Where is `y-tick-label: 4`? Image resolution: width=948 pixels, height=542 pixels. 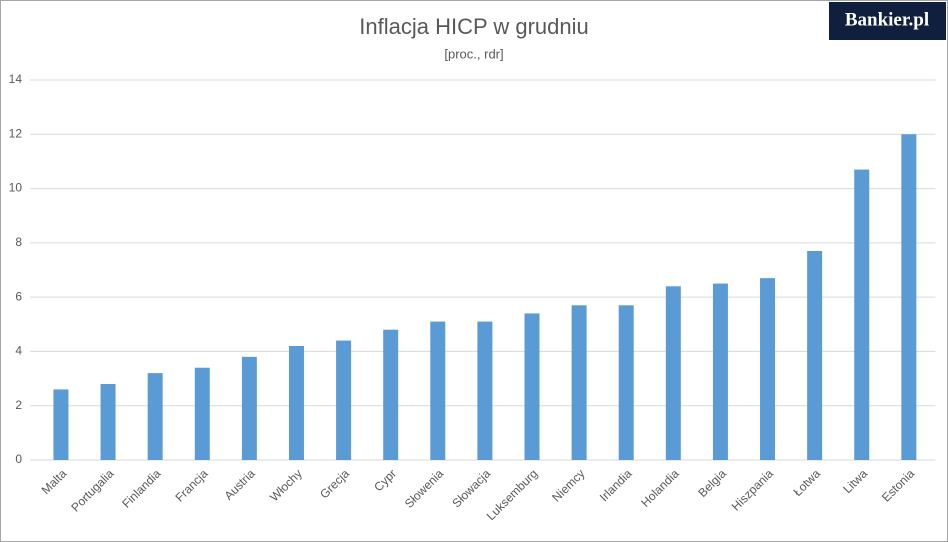 y-tick-label: 4 is located at coordinates (18, 351).